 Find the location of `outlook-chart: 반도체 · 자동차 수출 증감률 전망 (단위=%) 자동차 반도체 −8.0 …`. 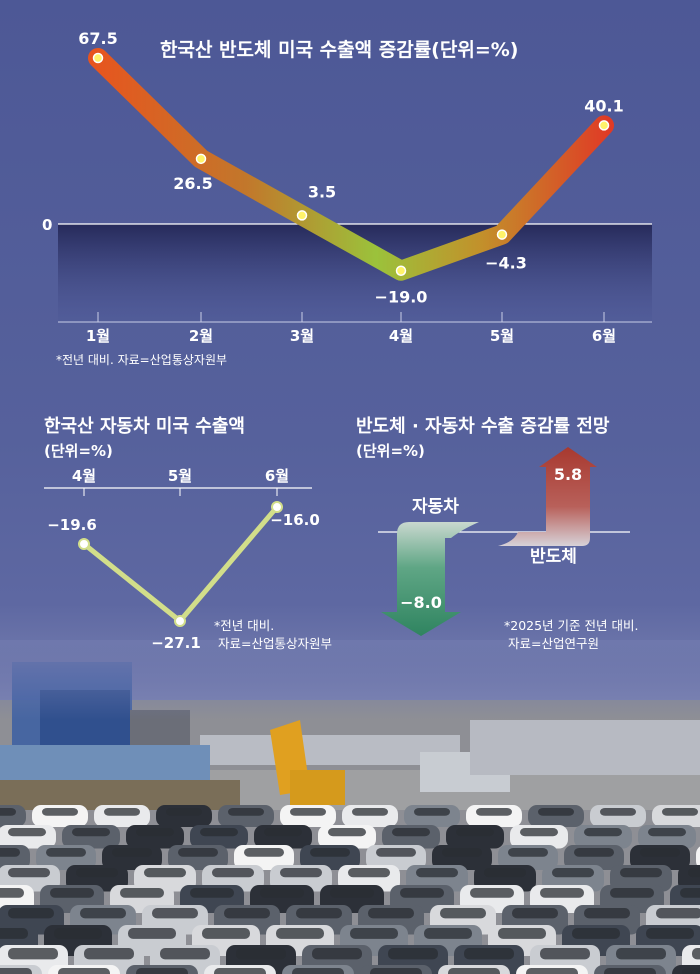

outlook-chart: 반도체 · 자동차 수출 증감률 전망 (단위=%) 자동차 반도체 −8.0 … is located at coordinates (497, 533).